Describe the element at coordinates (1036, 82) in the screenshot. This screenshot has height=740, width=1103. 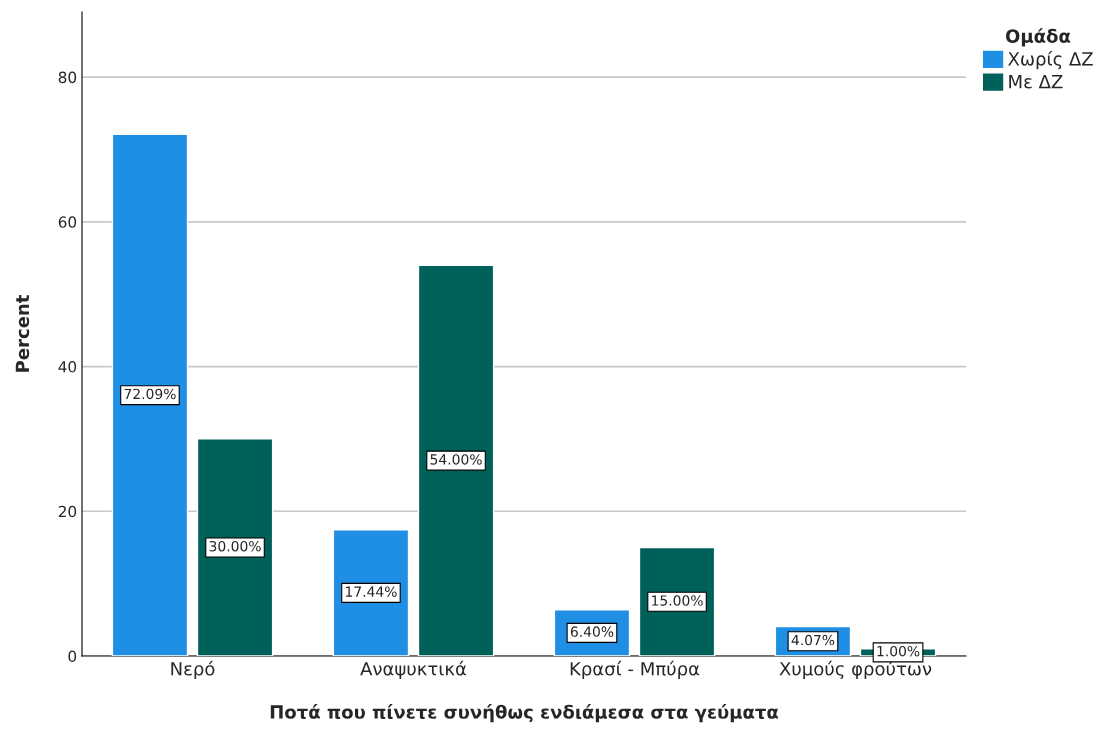
I see `legend-label: Με ΔΖ` at that location.